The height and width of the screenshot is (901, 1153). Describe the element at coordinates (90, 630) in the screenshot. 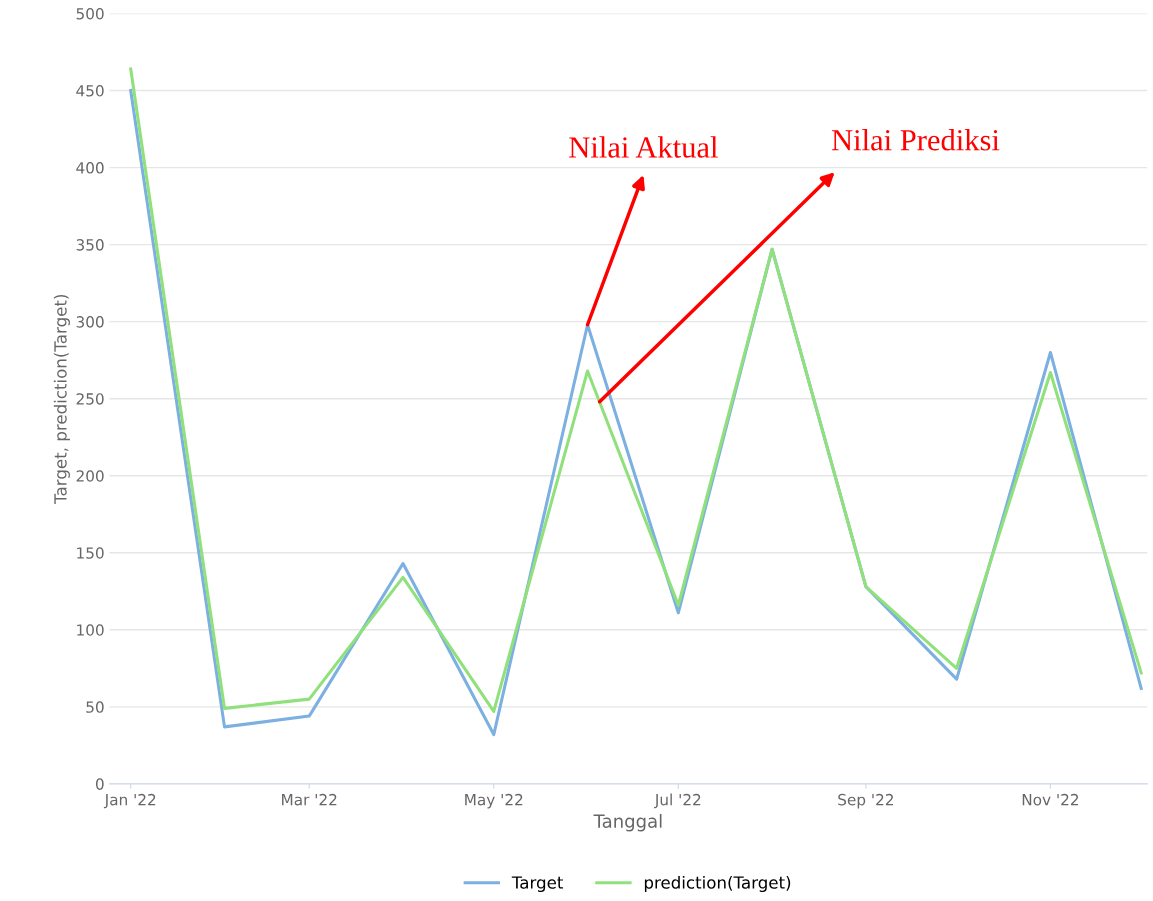

I see `y-tick-label: 100` at that location.